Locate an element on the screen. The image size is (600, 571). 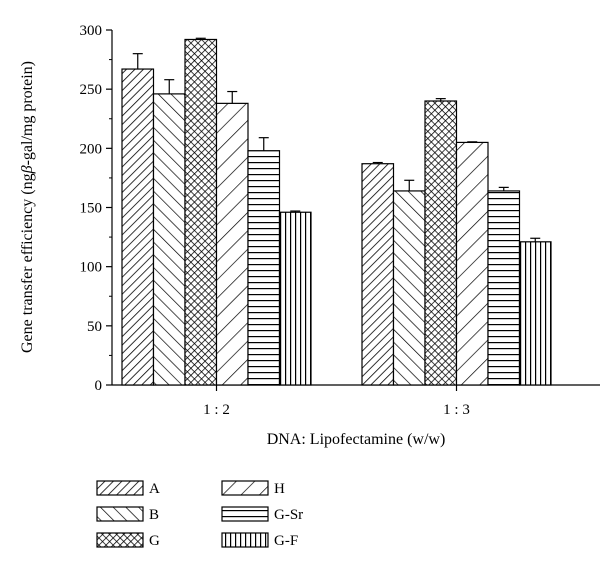
y-tick-label: 300 is located at coordinates (91, 31).